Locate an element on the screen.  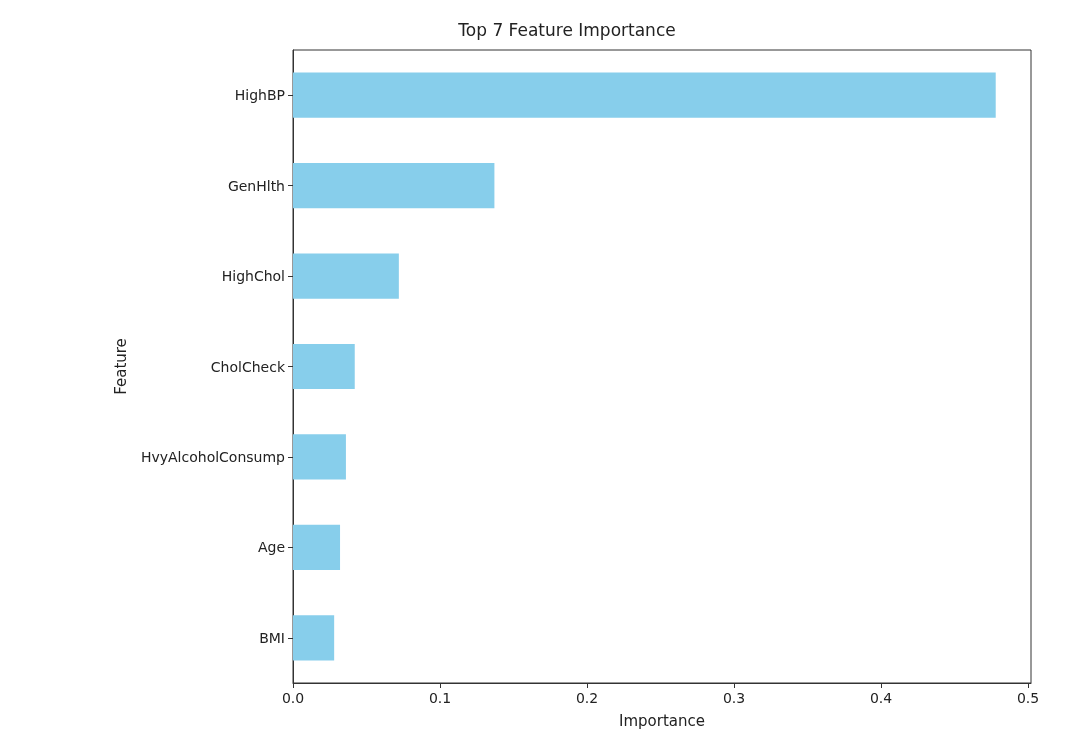
x-tick-label: 0.4 is located at coordinates (881, 698).